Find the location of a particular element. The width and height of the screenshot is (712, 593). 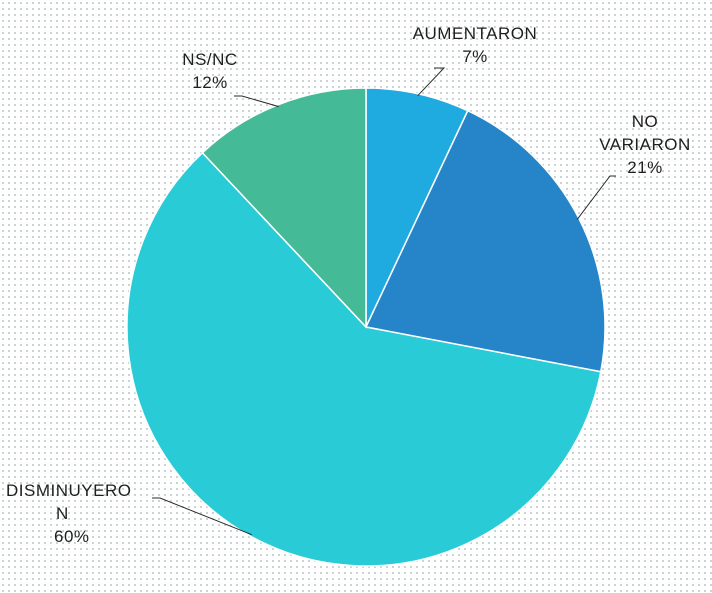

slice-name-line-2: N is located at coordinates (62, 513).